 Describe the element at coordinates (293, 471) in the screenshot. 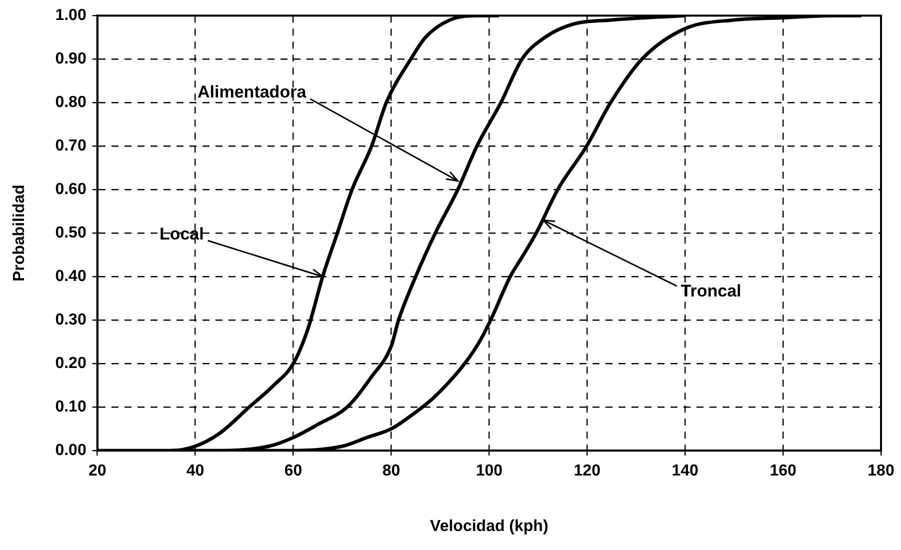

I see `x-tick-label: 60` at that location.